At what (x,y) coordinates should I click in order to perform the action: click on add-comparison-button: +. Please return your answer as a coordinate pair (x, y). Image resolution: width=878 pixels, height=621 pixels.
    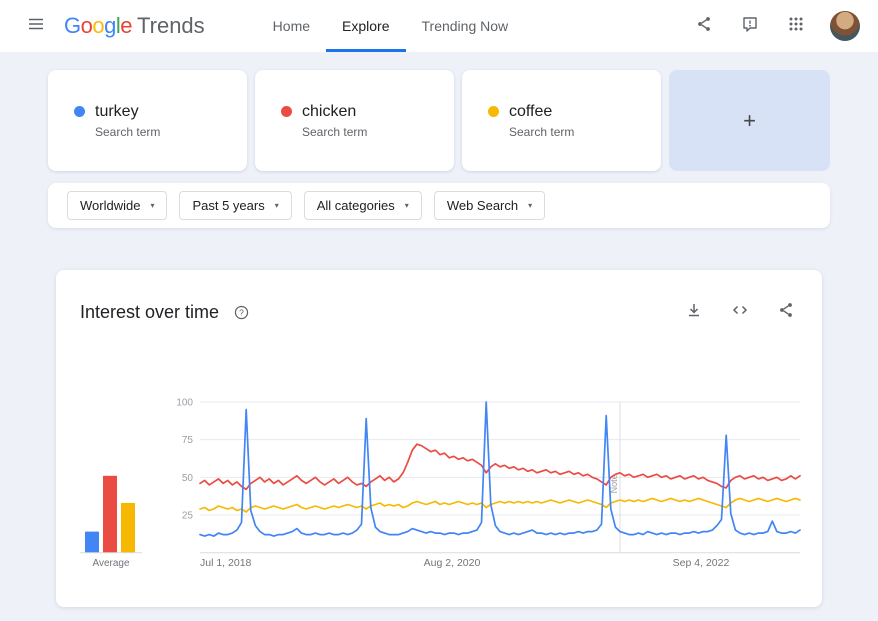
    Looking at the image, I should click on (749, 120).